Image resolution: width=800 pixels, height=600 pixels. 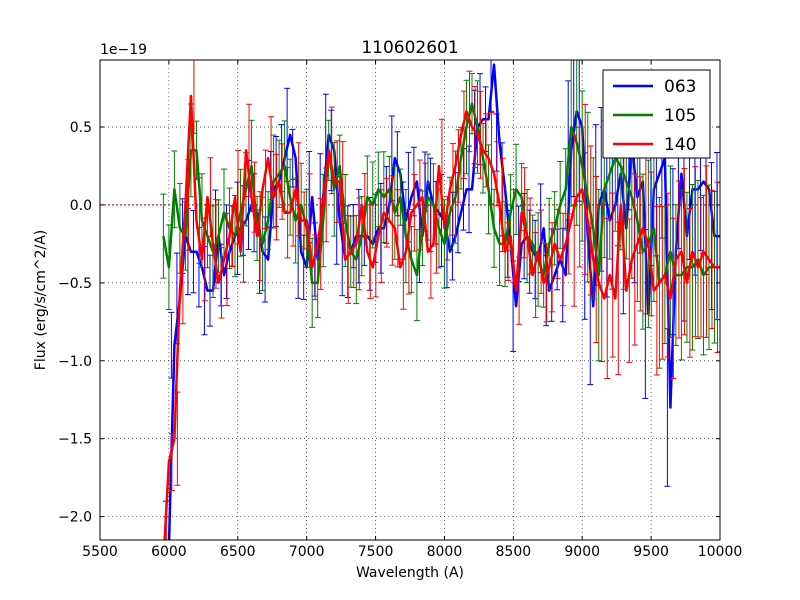 What do you see at coordinates (514, 552) in the screenshot?
I see `x-tick-label: 8500` at bounding box center [514, 552].